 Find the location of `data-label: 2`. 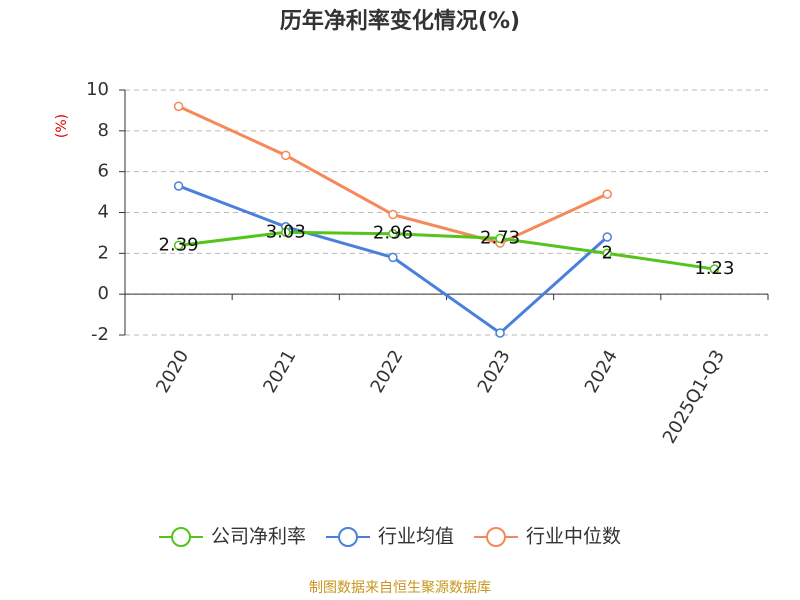

data-label: 2 is located at coordinates (607, 252).